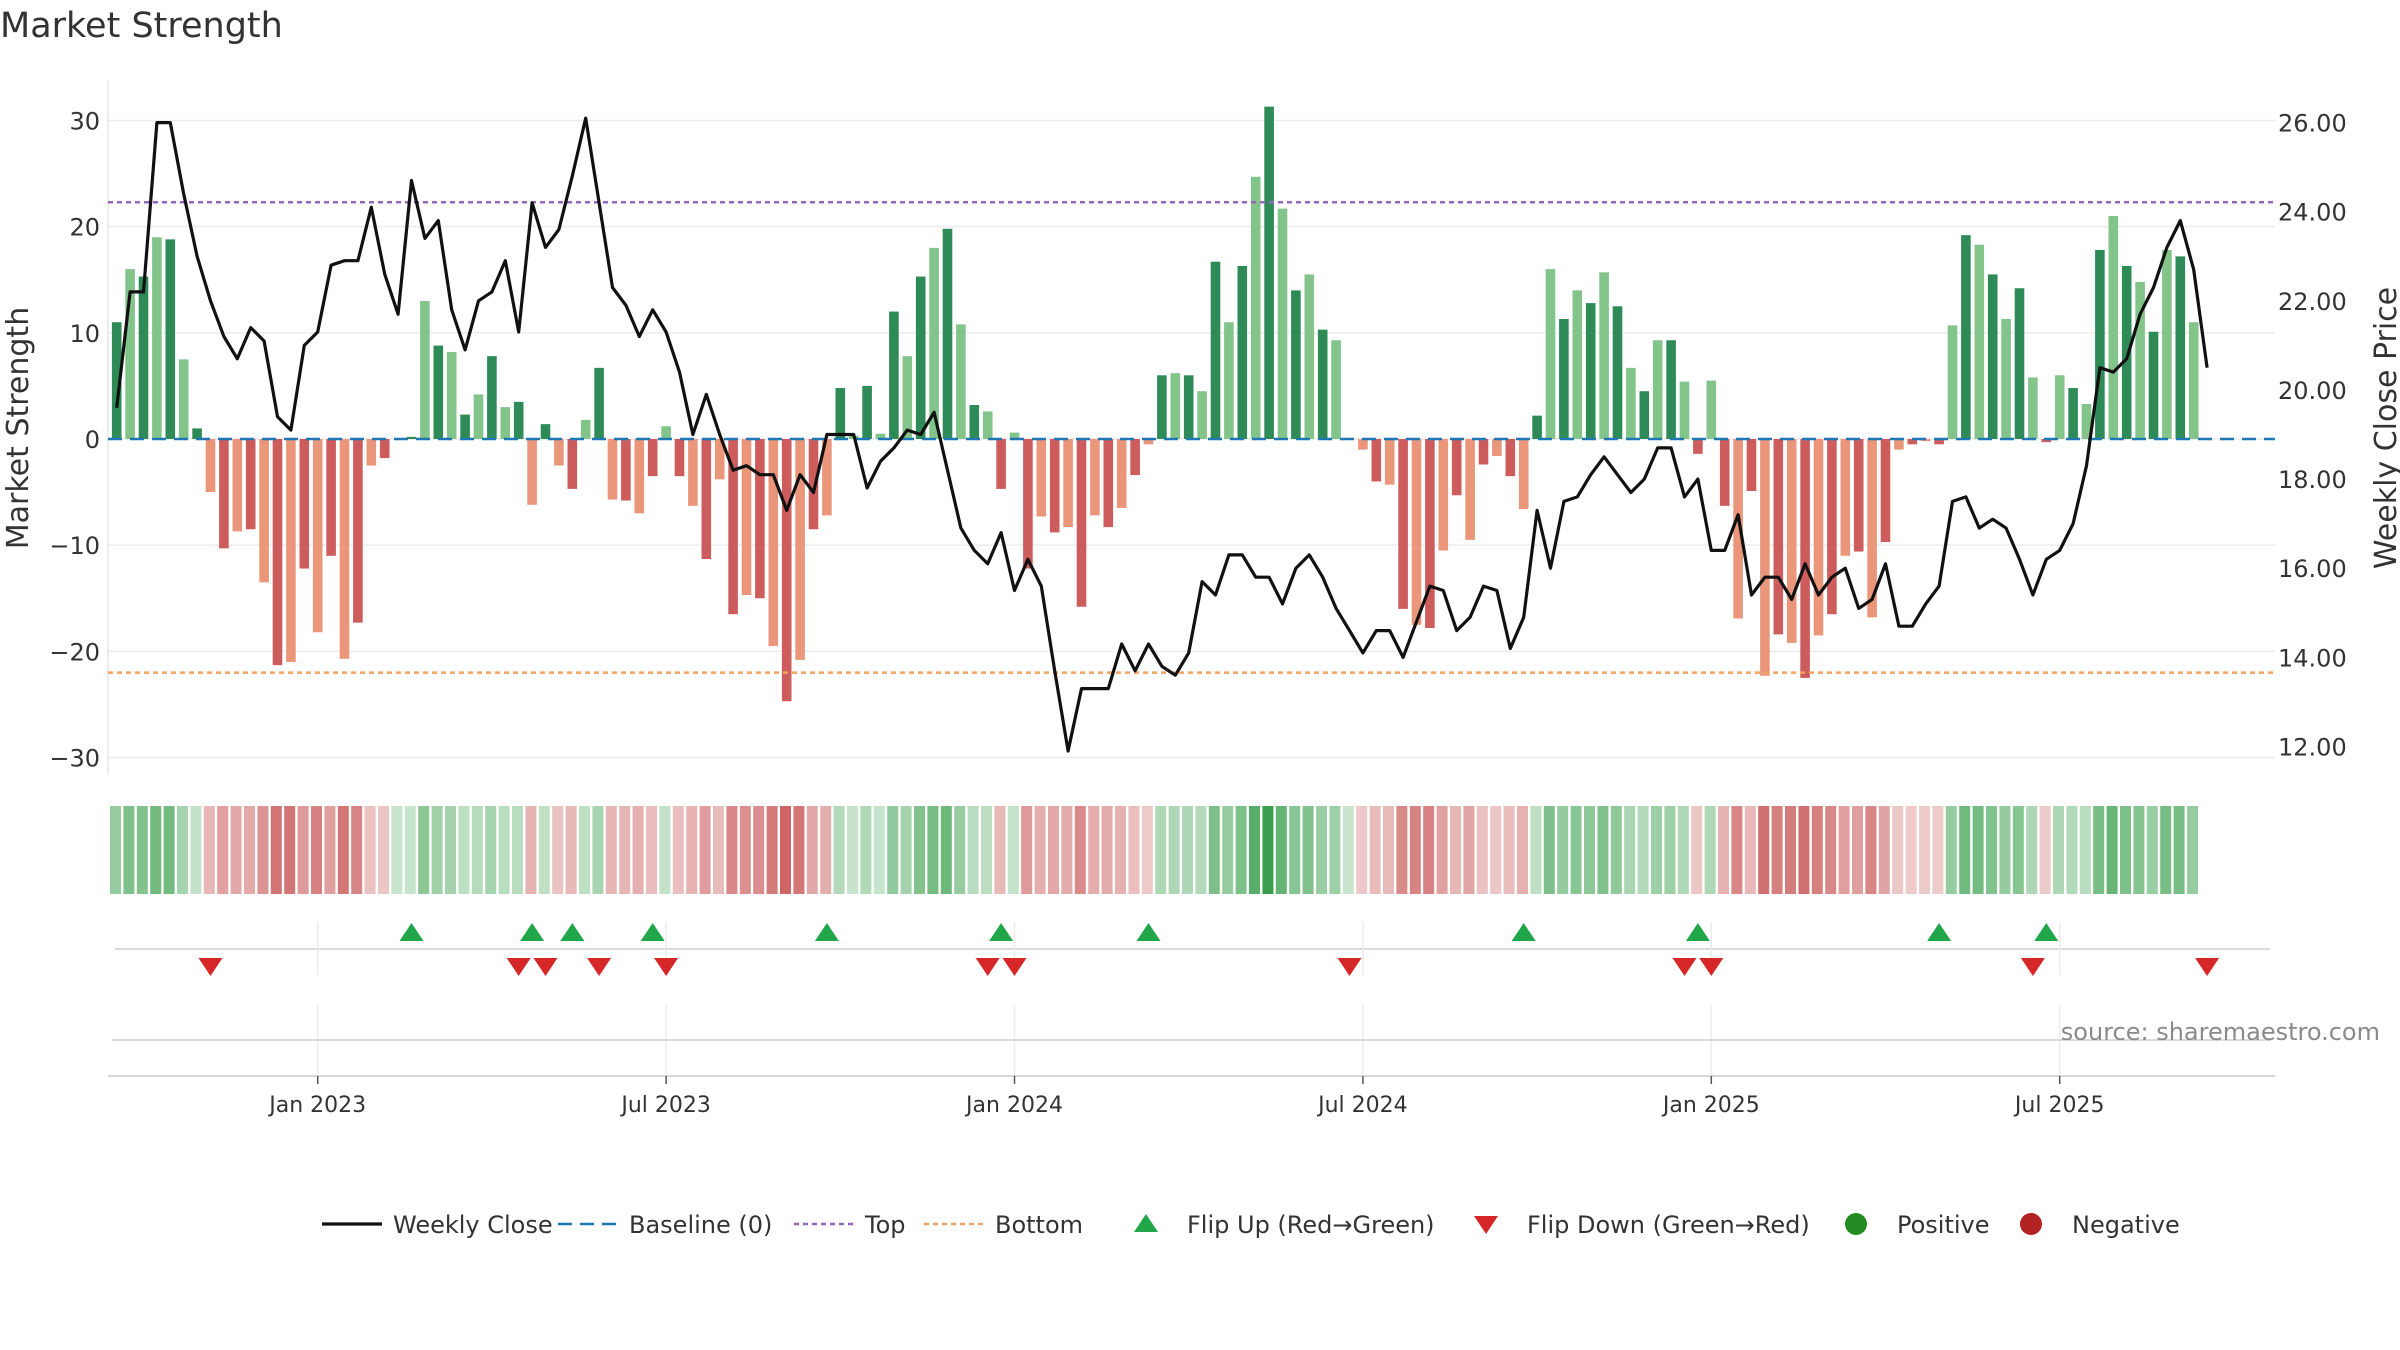 Image resolution: width=2400 pixels, height=1350 pixels. What do you see at coordinates (92, 440) in the screenshot?
I see `y-tick-label: 0` at bounding box center [92, 440].